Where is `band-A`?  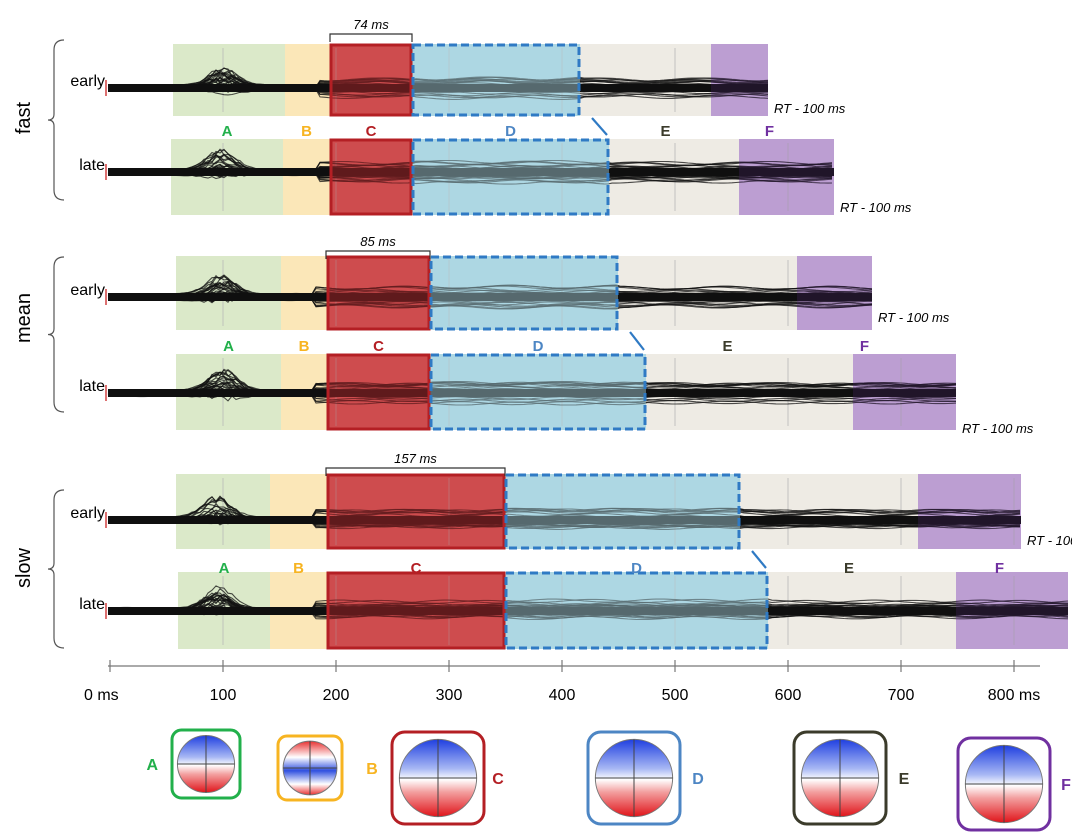
band-A is located at coordinates (227, 177).